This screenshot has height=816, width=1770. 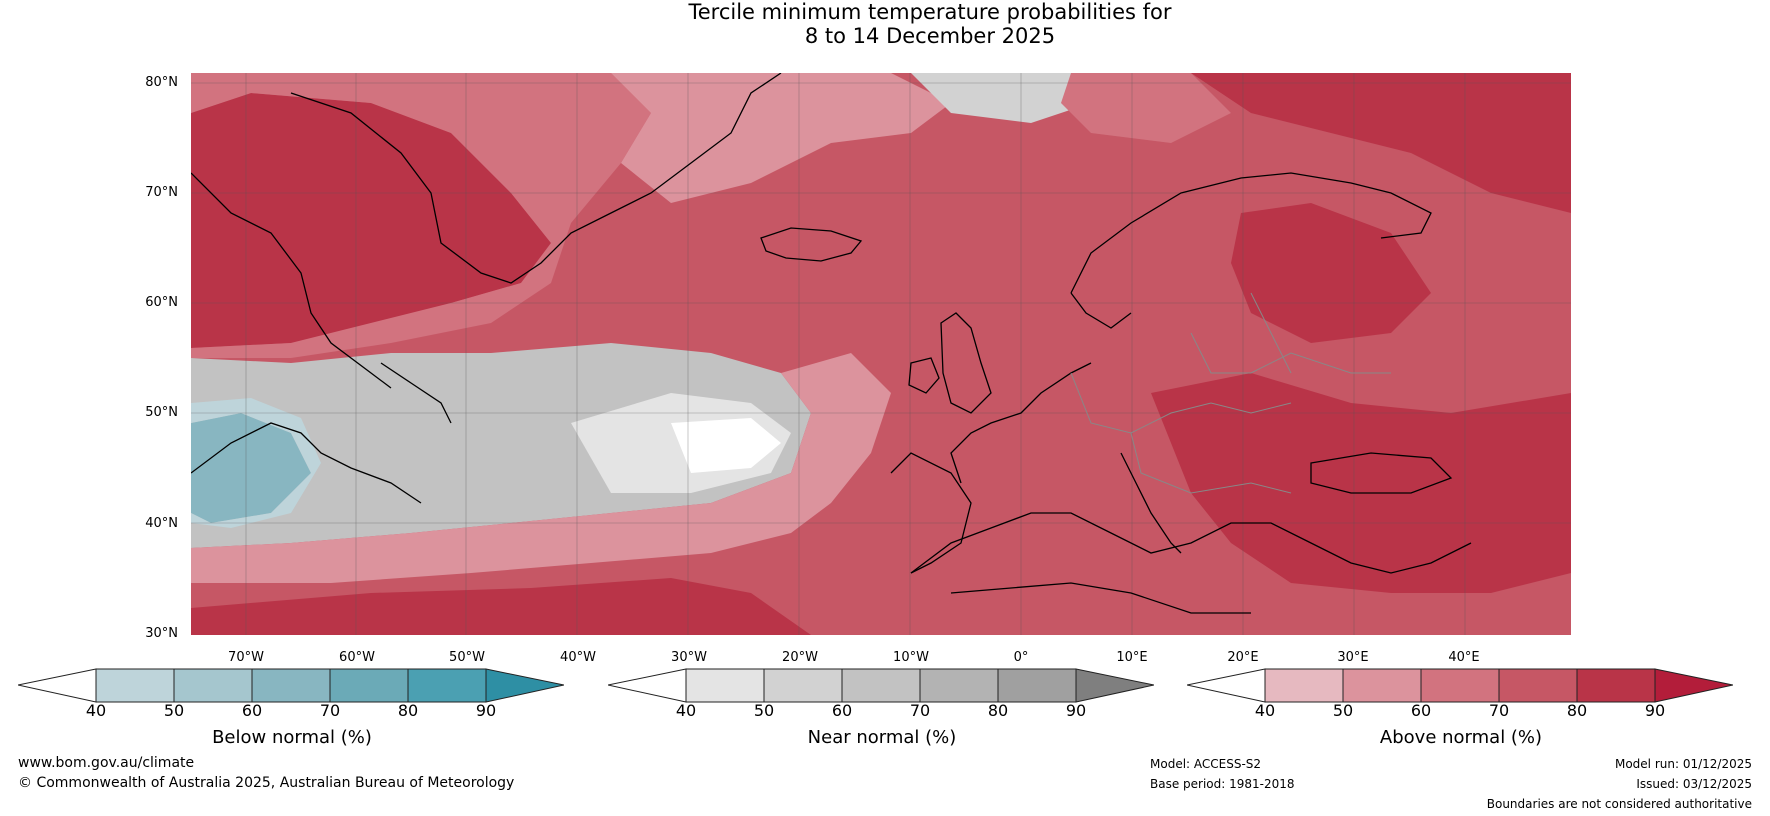 What do you see at coordinates (930, 36) in the screenshot?
I see `title-line-2: 8 to 14 December 2025` at bounding box center [930, 36].